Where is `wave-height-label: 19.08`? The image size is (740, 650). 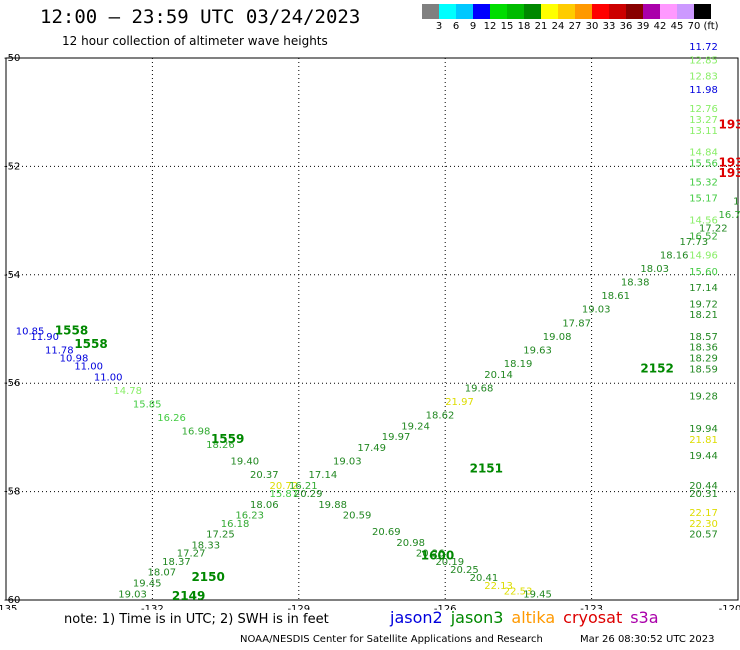
wave-height-label: 19.08 is located at coordinates (557, 337).